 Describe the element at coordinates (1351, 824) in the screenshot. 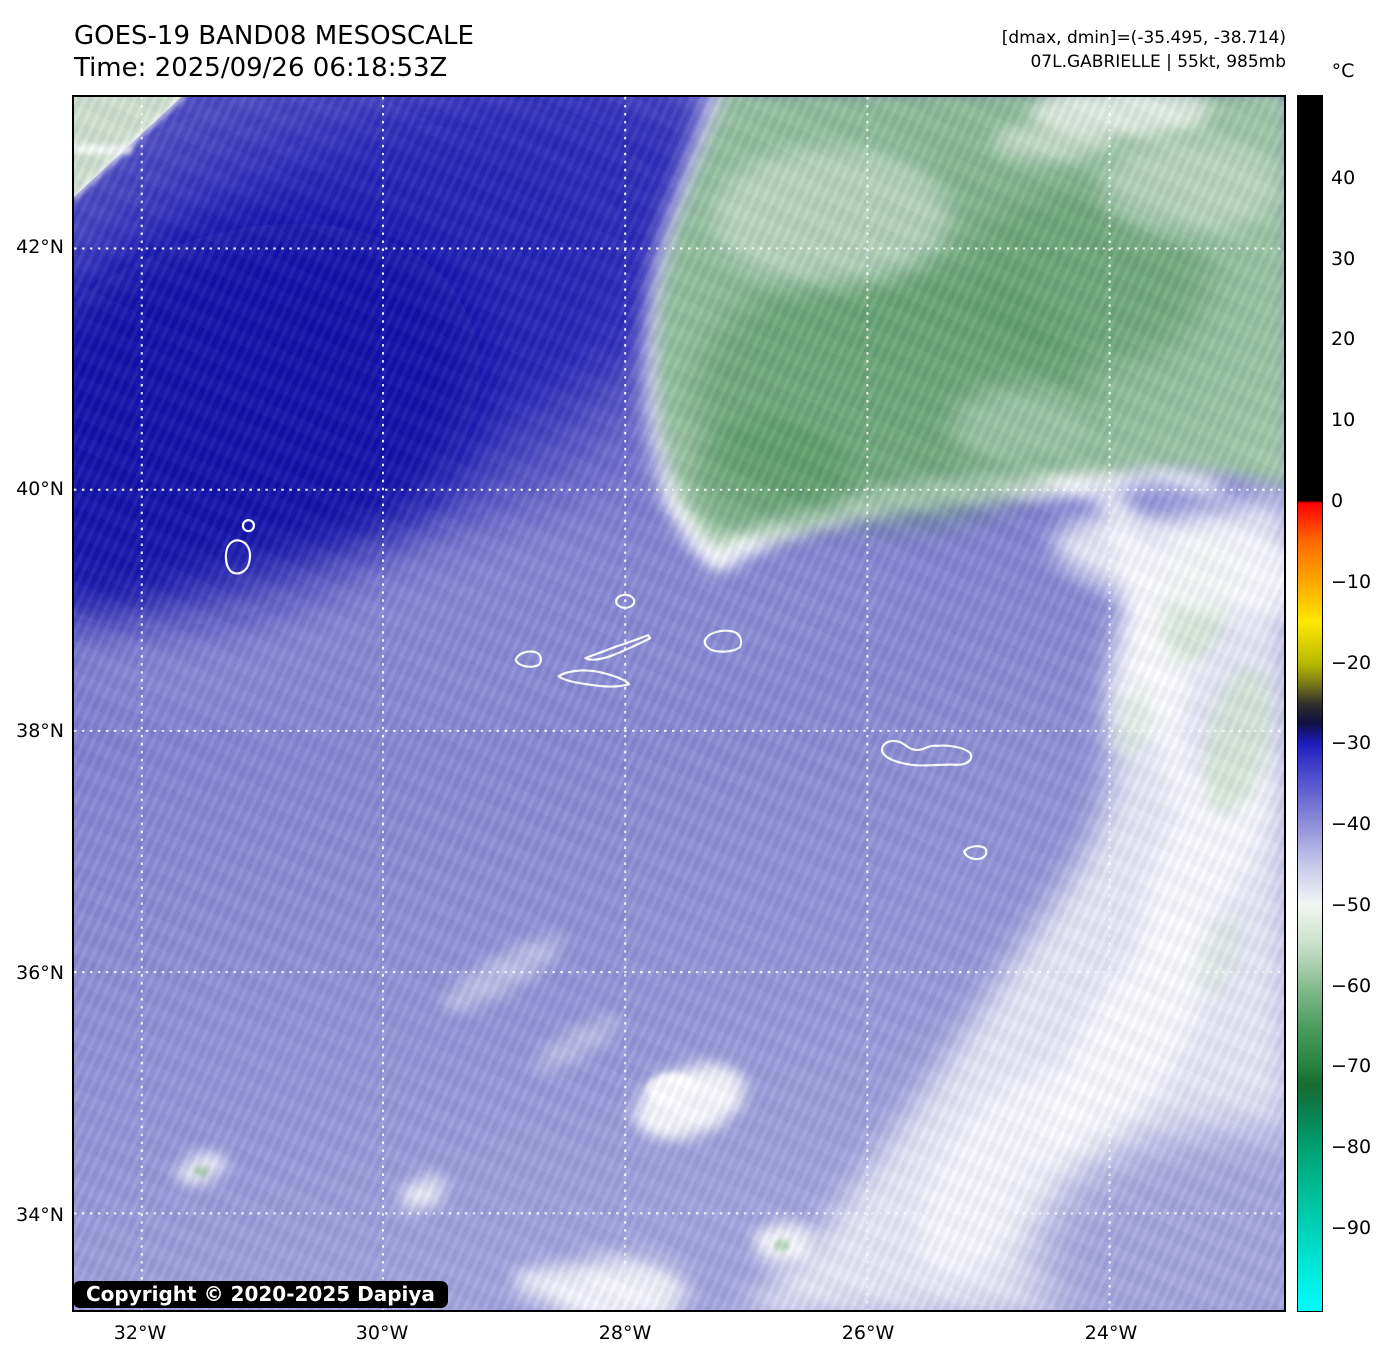

I see `colorbar-tick-label: −40` at that location.